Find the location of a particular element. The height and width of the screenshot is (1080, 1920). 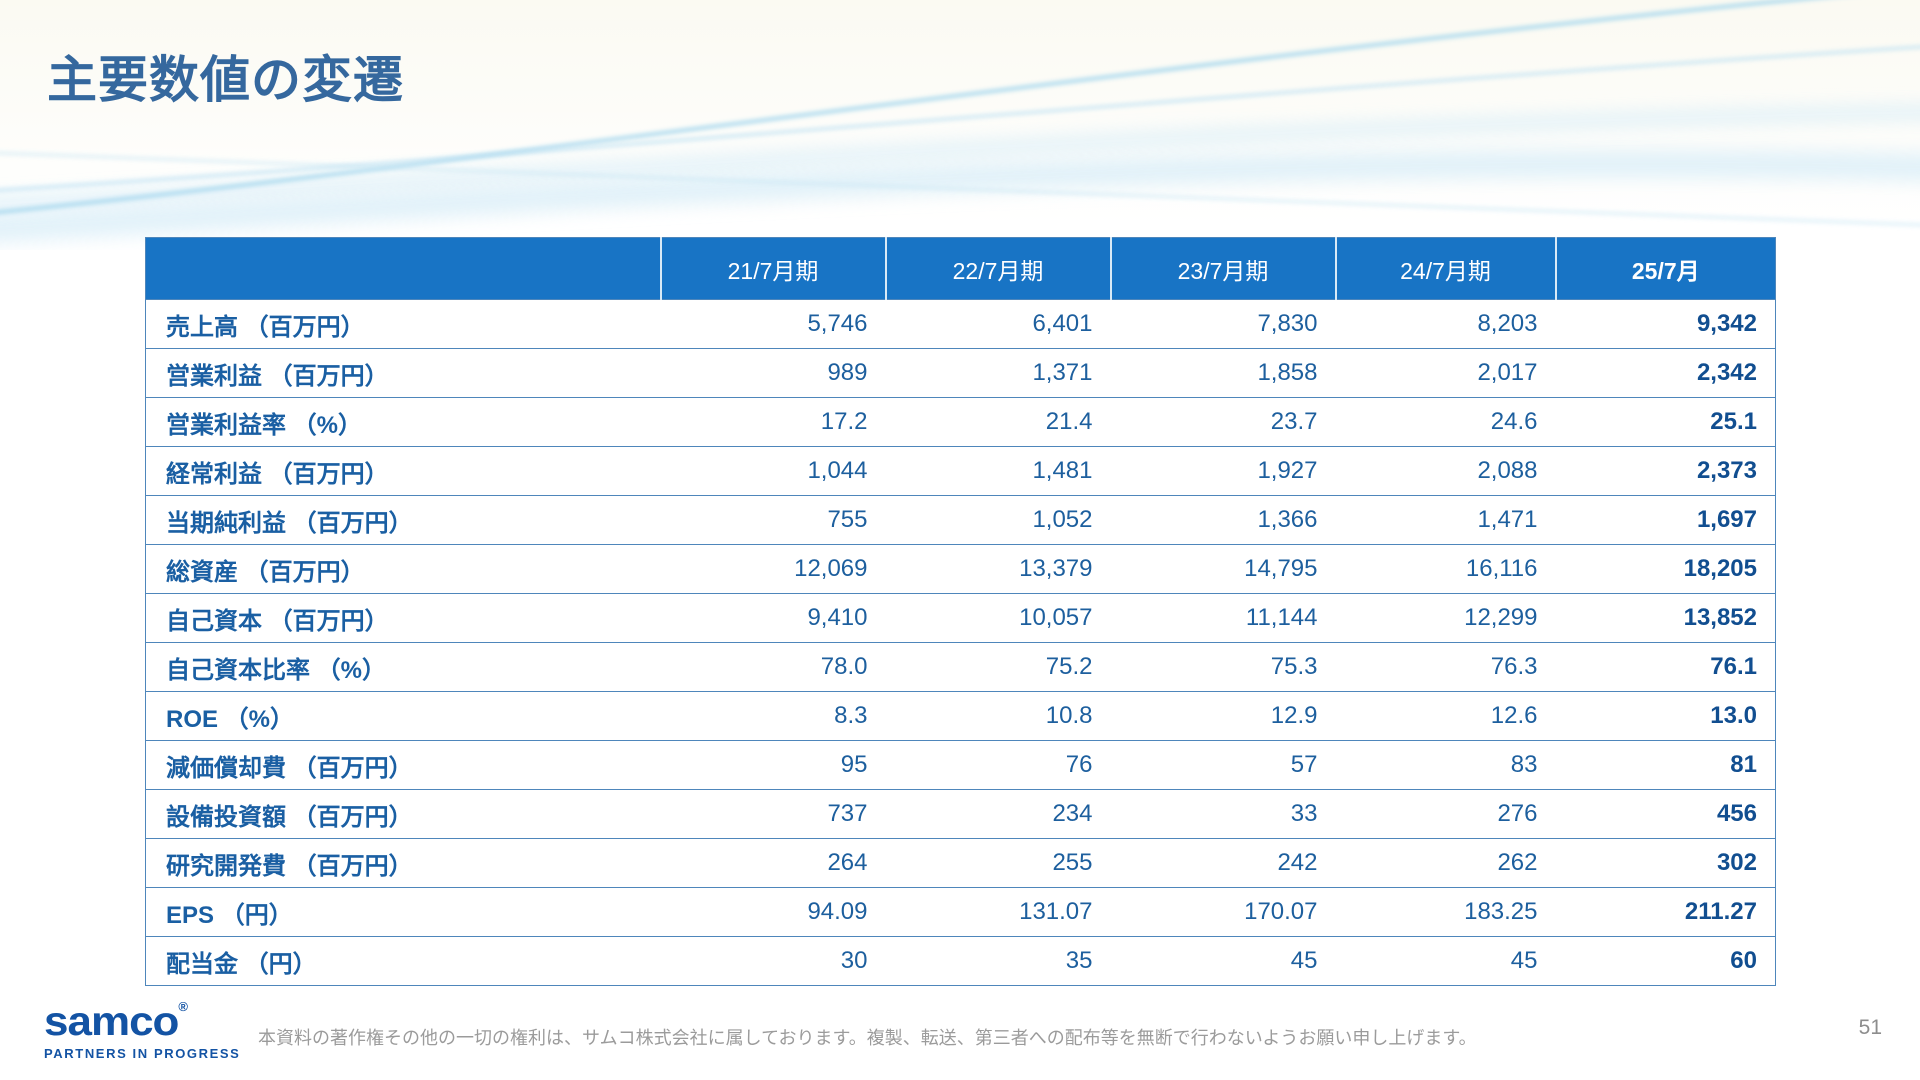

value-cell: 12,069 is located at coordinates (831, 568).